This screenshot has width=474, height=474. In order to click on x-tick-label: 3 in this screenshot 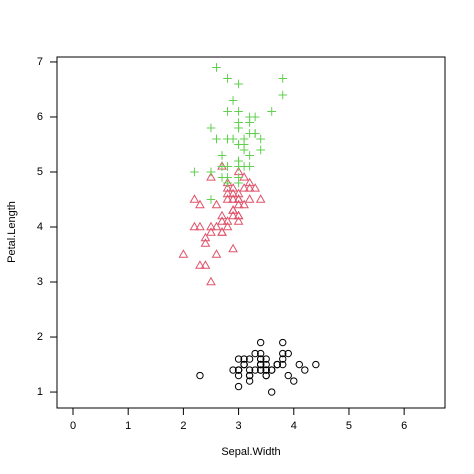, I will do `click(239, 426)`.